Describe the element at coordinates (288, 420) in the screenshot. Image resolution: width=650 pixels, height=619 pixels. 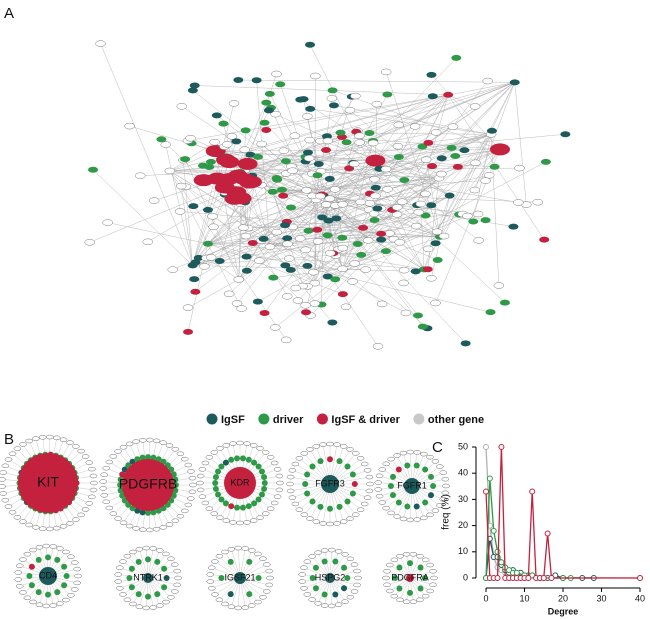
I see `legend-label: driver` at that location.